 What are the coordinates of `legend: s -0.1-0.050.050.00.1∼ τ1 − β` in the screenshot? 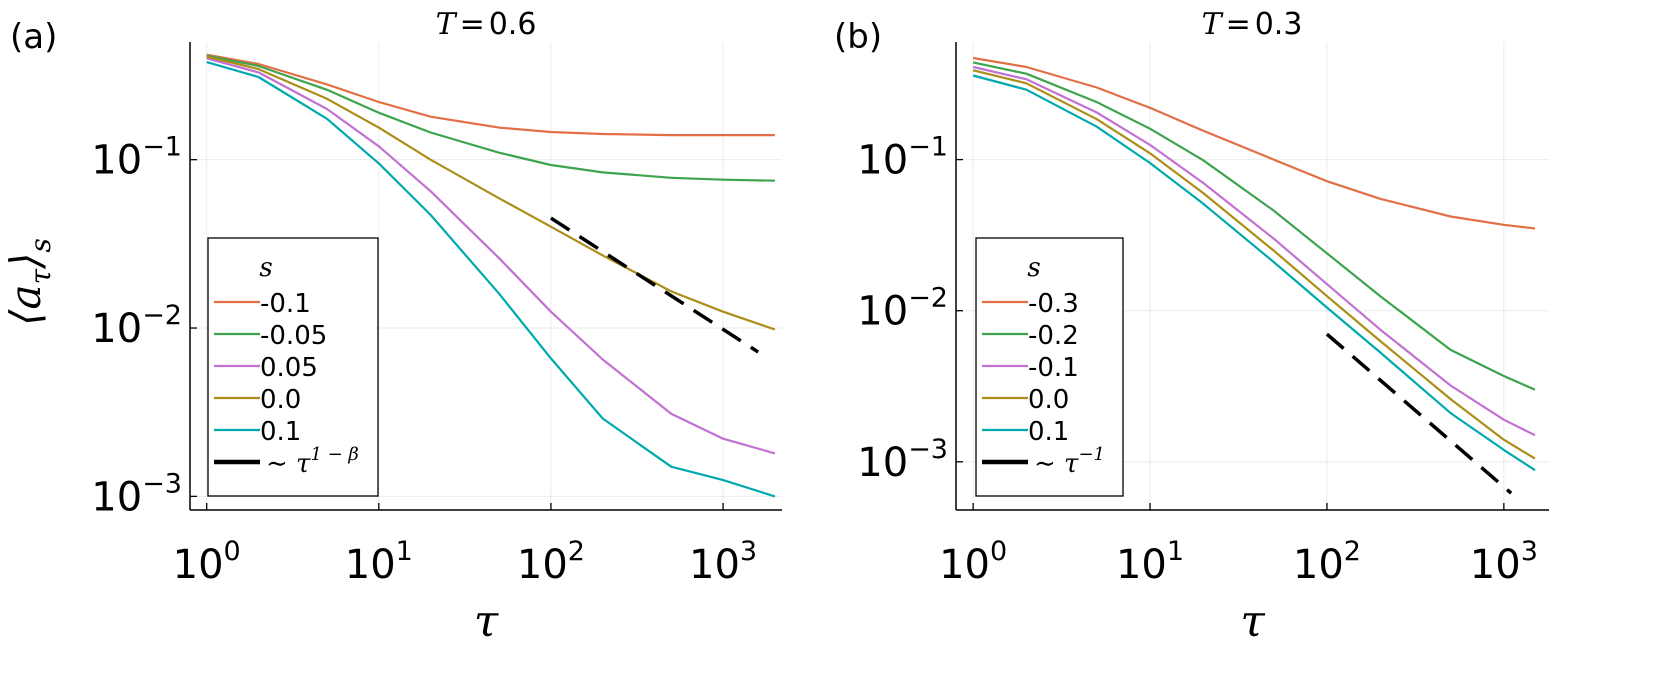 It's located at (293, 367).